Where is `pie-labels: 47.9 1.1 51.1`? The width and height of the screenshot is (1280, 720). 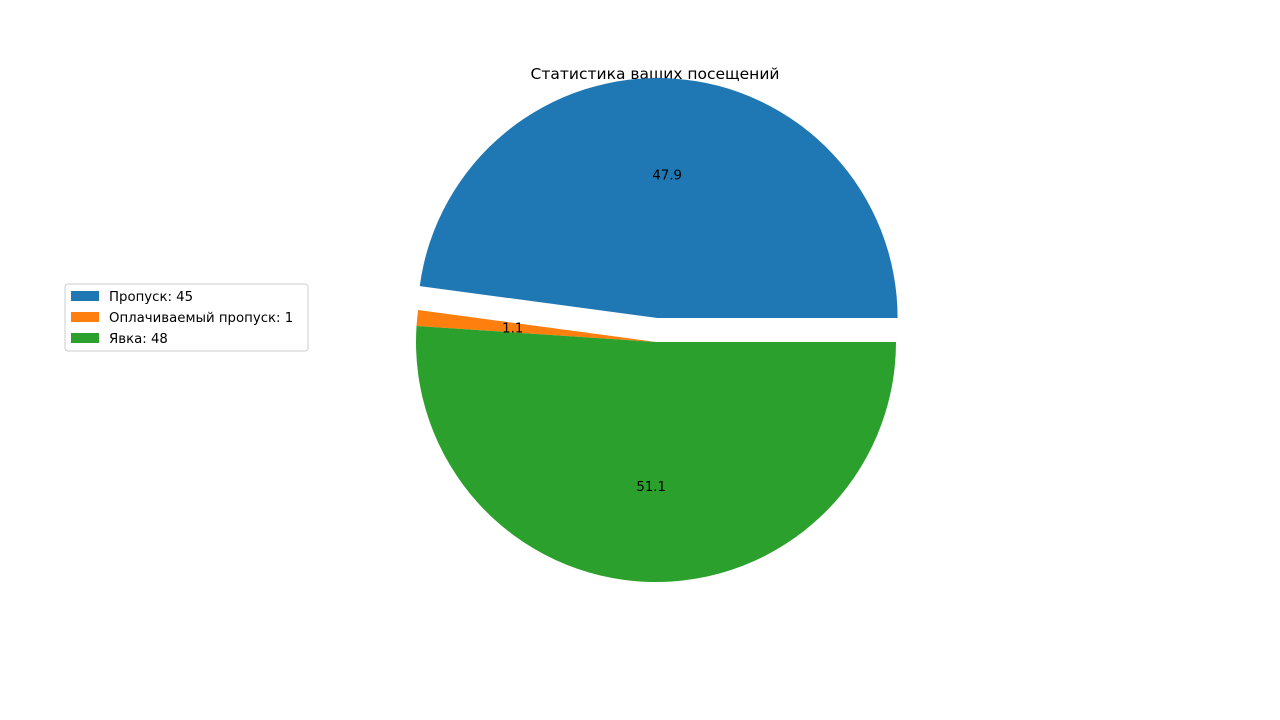
pie-labels: 47.9 1.1 51.1 is located at coordinates (592, 331).